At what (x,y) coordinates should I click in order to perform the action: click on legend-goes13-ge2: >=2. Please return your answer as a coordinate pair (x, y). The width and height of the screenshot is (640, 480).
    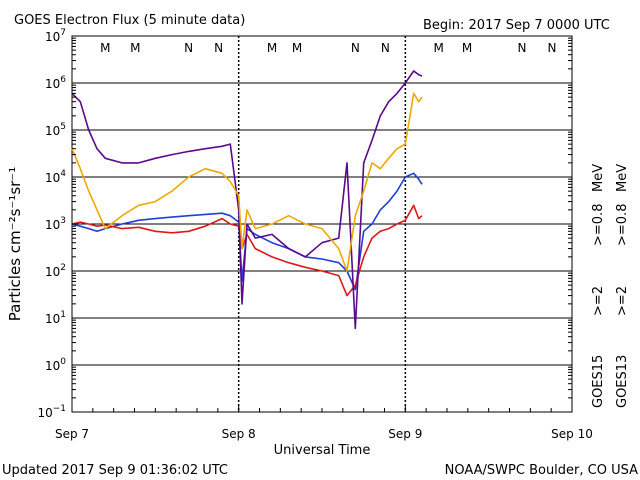
    Looking at the image, I should click on (622, 301).